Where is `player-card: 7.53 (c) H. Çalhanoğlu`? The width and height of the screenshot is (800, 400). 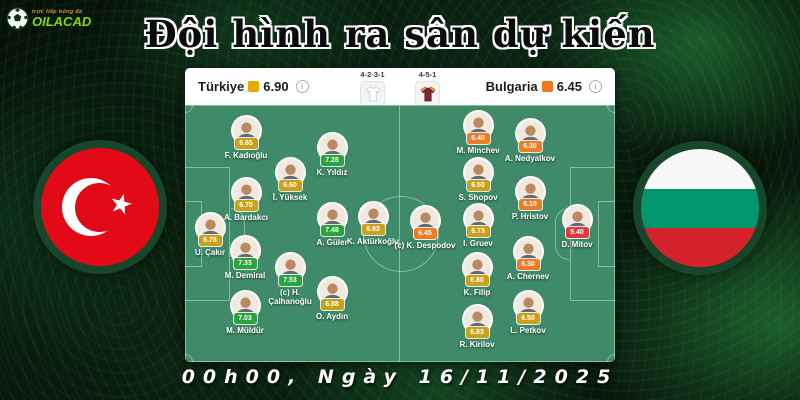 player-card: 7.53 (c) H. Çalhanoğlu is located at coordinates (290, 280).